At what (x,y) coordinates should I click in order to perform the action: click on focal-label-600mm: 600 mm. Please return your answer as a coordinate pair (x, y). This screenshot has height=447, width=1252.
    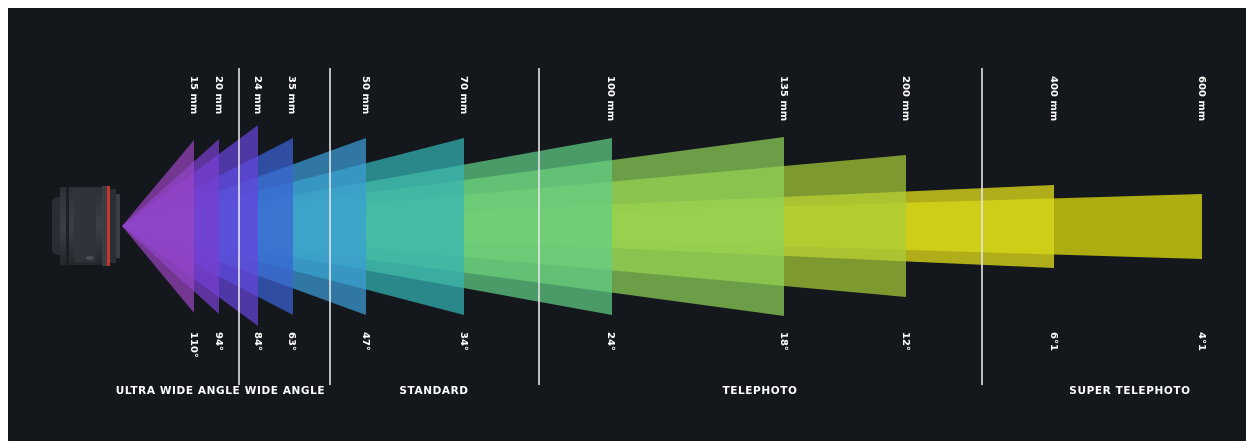
    Looking at the image, I should click on (1201, 98).